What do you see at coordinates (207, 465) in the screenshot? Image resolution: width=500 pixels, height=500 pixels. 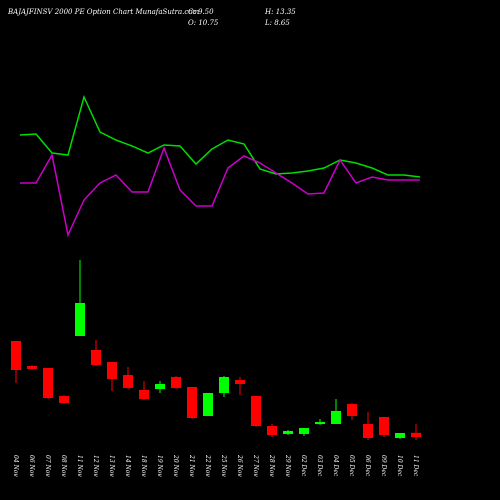 I see `x-tick-label: 22 Nov` at bounding box center [207, 465].